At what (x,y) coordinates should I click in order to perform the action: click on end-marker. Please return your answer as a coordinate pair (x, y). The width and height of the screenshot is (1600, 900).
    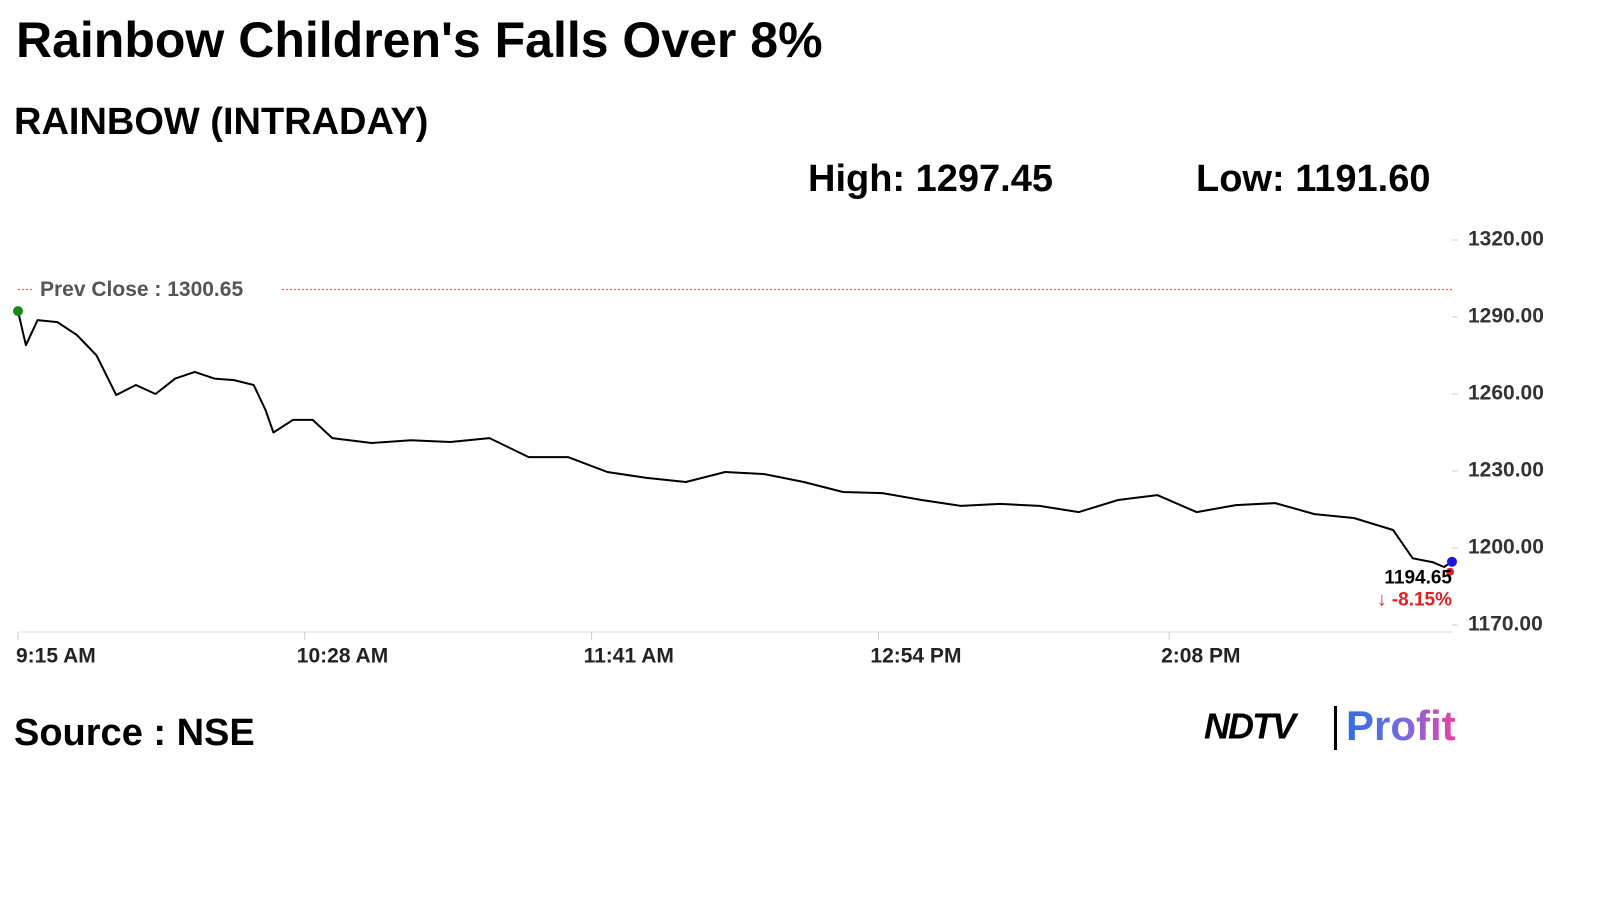
    Looking at the image, I should click on (1450, 571).